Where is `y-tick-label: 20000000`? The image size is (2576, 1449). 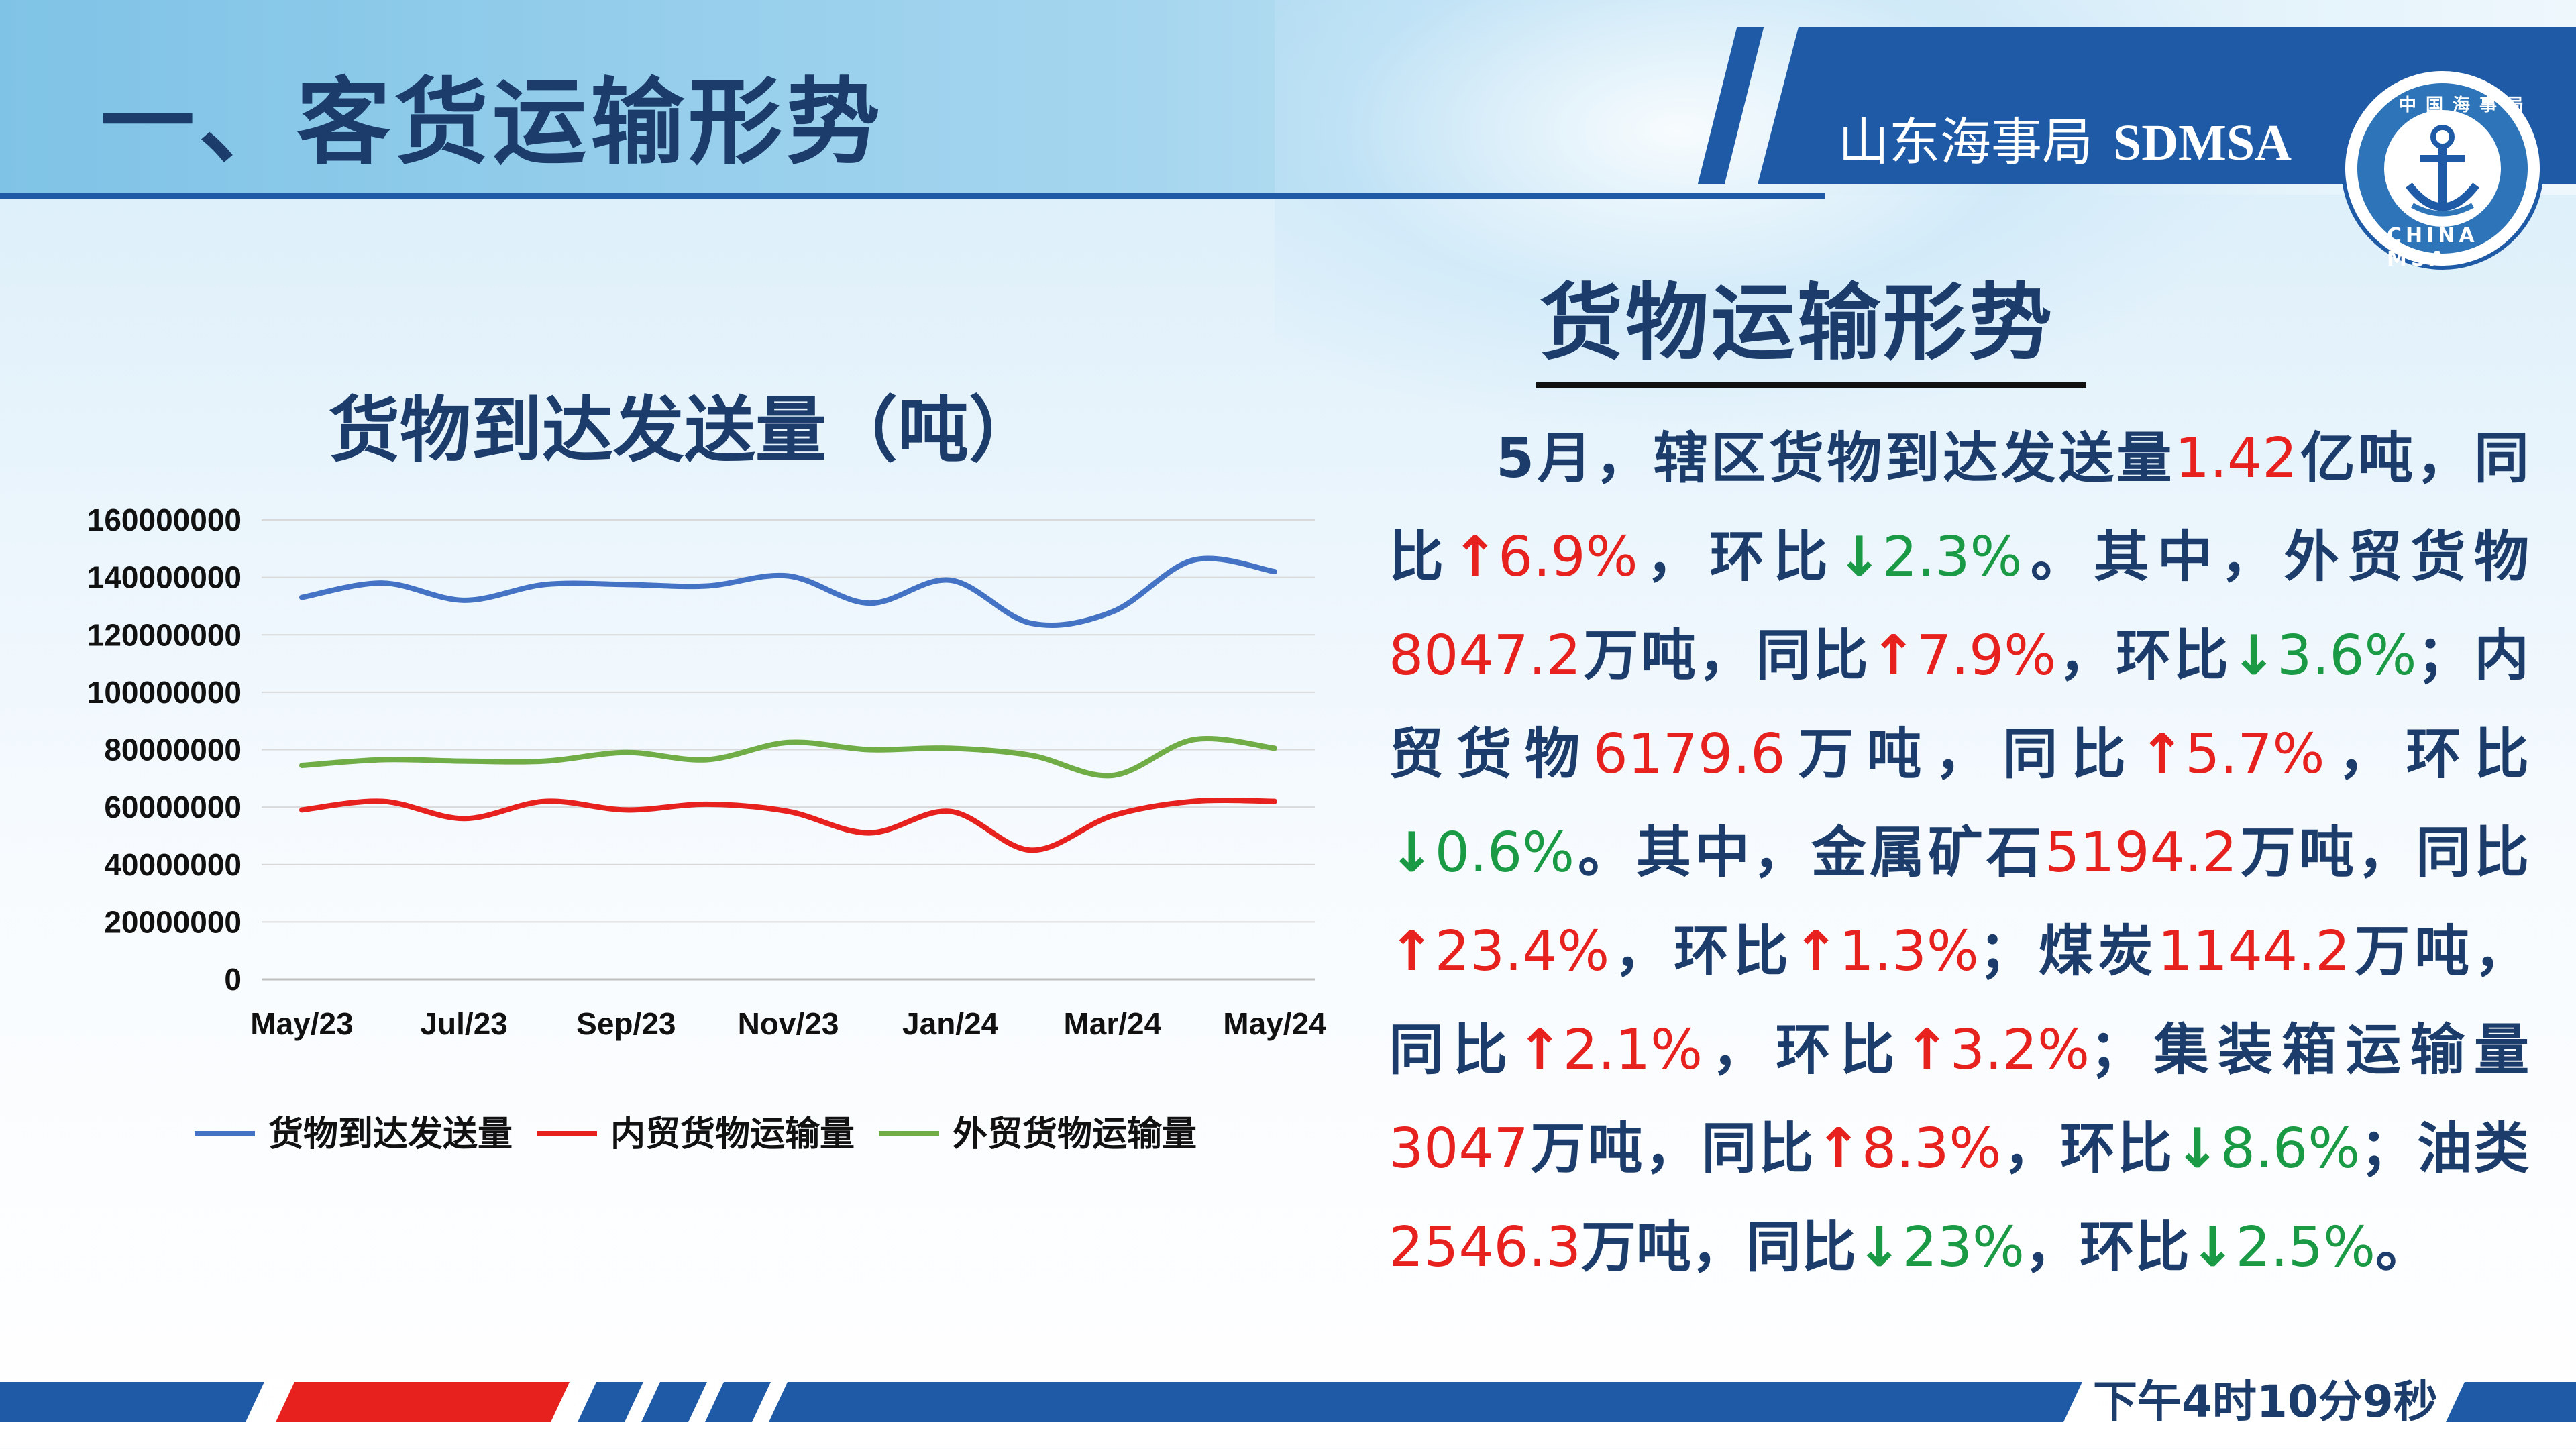
y-tick-label: 20000000 is located at coordinates (172, 921).